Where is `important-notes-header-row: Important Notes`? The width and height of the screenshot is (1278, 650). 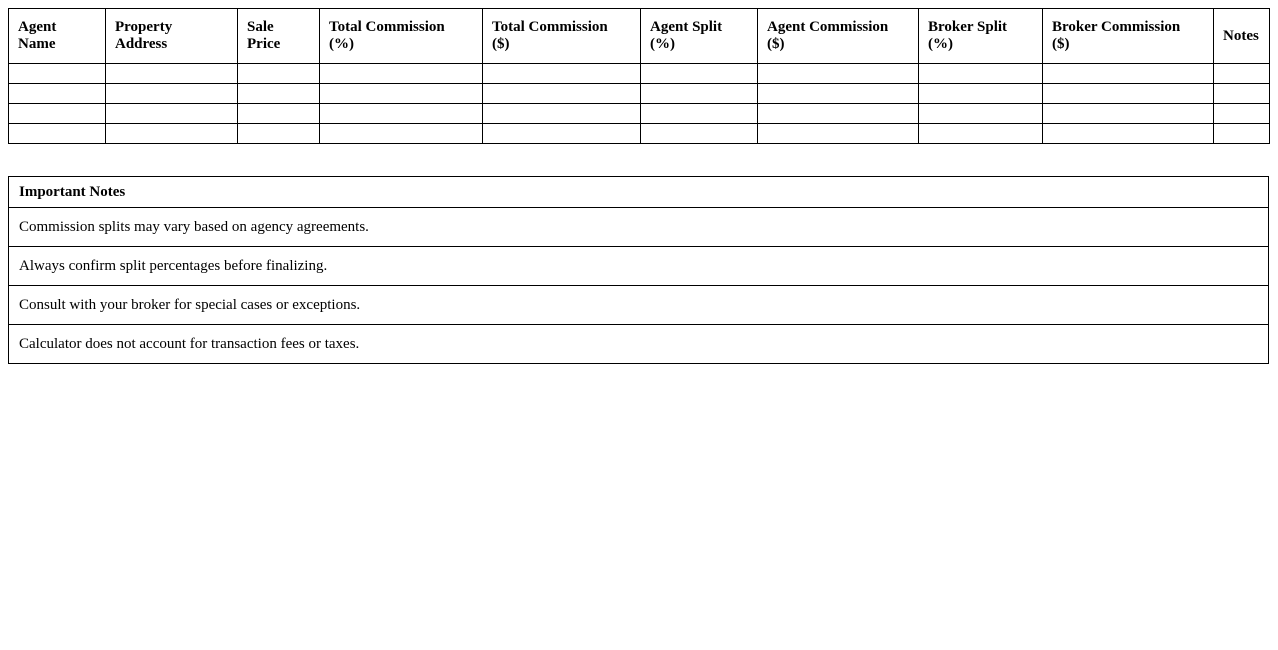 important-notes-header-row: Important Notes is located at coordinates (638, 192).